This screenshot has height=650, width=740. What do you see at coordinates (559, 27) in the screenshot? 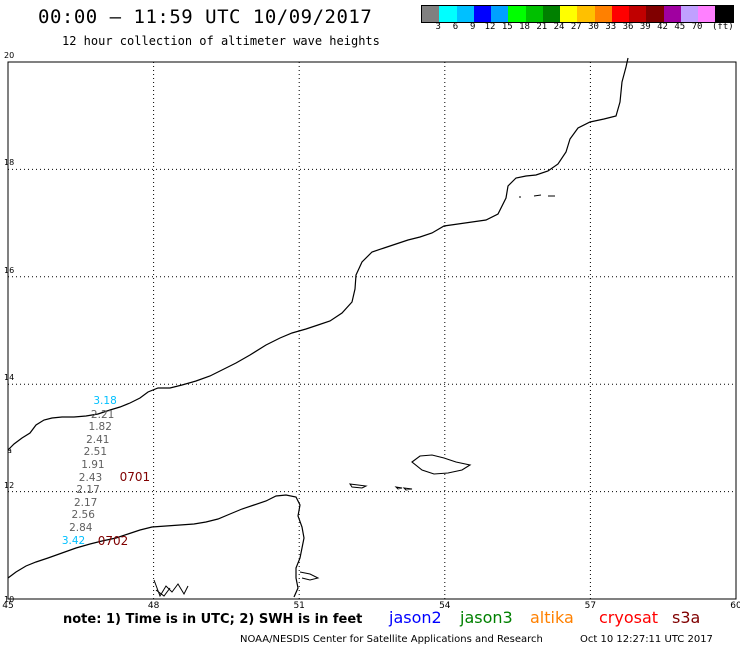
I see `colorbar-label: 24` at bounding box center [559, 27].